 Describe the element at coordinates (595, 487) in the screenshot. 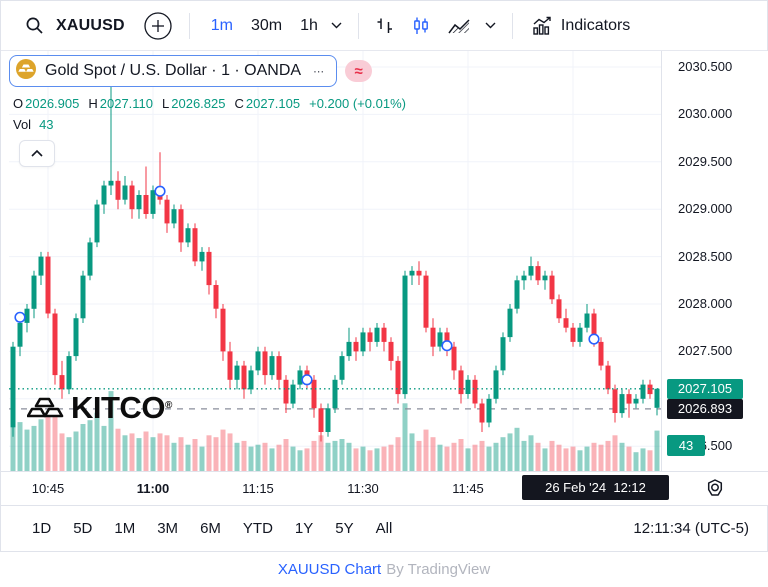

I see `time-crosshair-badge: 26 Feb '24 12:12` at that location.